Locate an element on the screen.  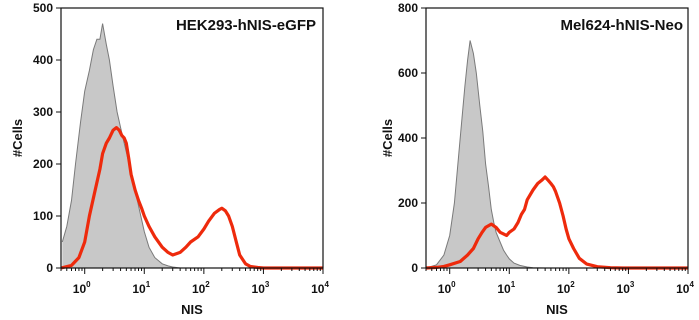
y-tick-label: 600 is located at coordinates (408, 73).